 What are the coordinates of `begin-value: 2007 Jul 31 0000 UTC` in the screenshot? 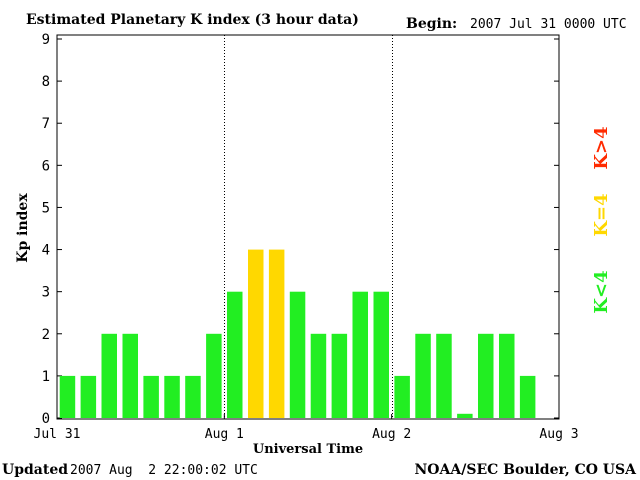 It's located at (548, 24).